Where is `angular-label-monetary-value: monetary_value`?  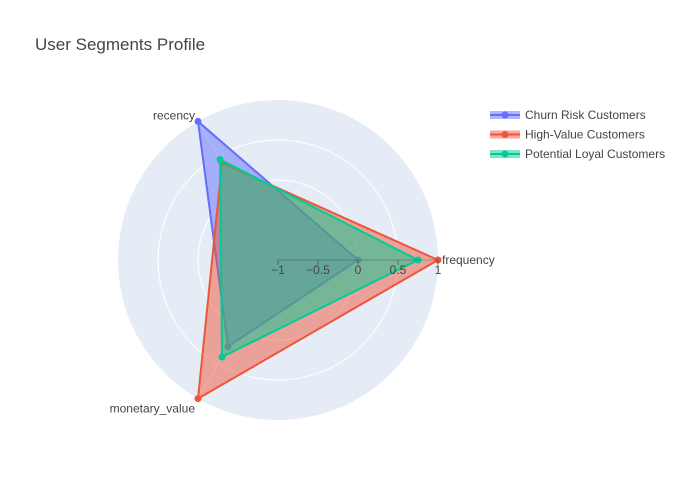 angular-label-monetary-value: monetary_value is located at coordinates (153, 409).